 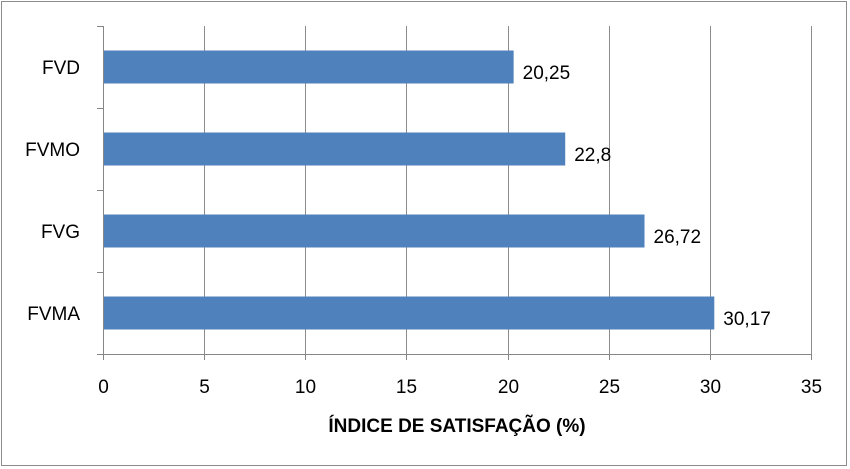 What do you see at coordinates (103, 387) in the screenshot?
I see `x-tick-label: 0` at bounding box center [103, 387].